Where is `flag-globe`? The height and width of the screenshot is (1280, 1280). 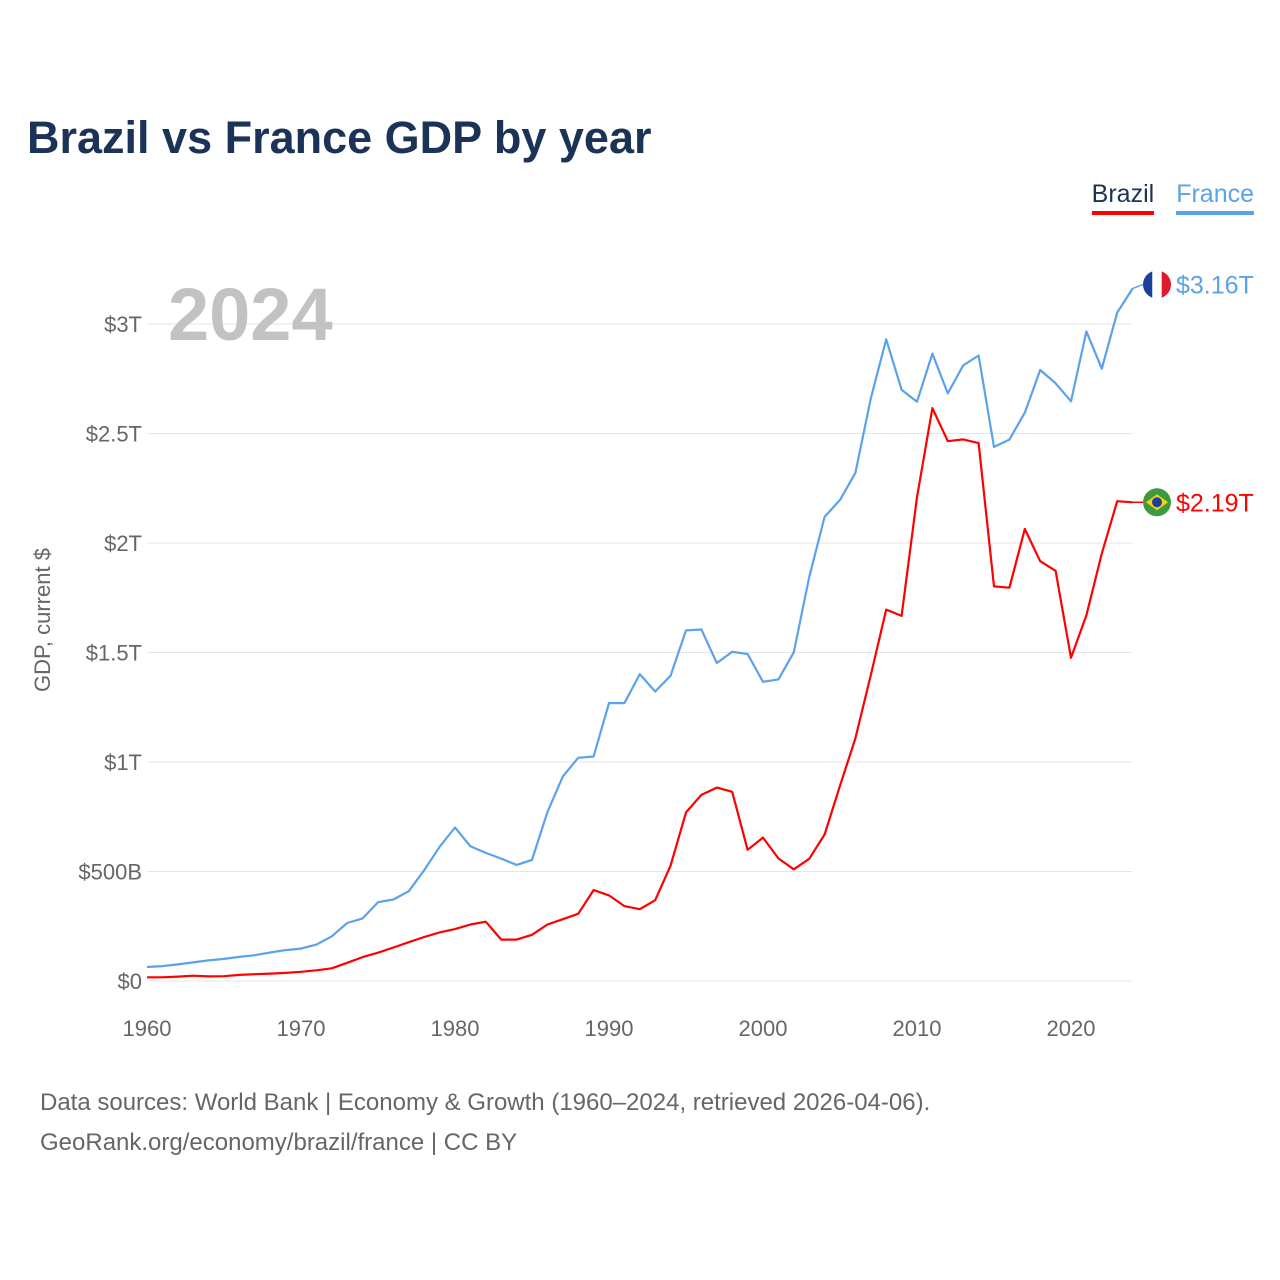 flag-globe is located at coordinates (1157, 502).